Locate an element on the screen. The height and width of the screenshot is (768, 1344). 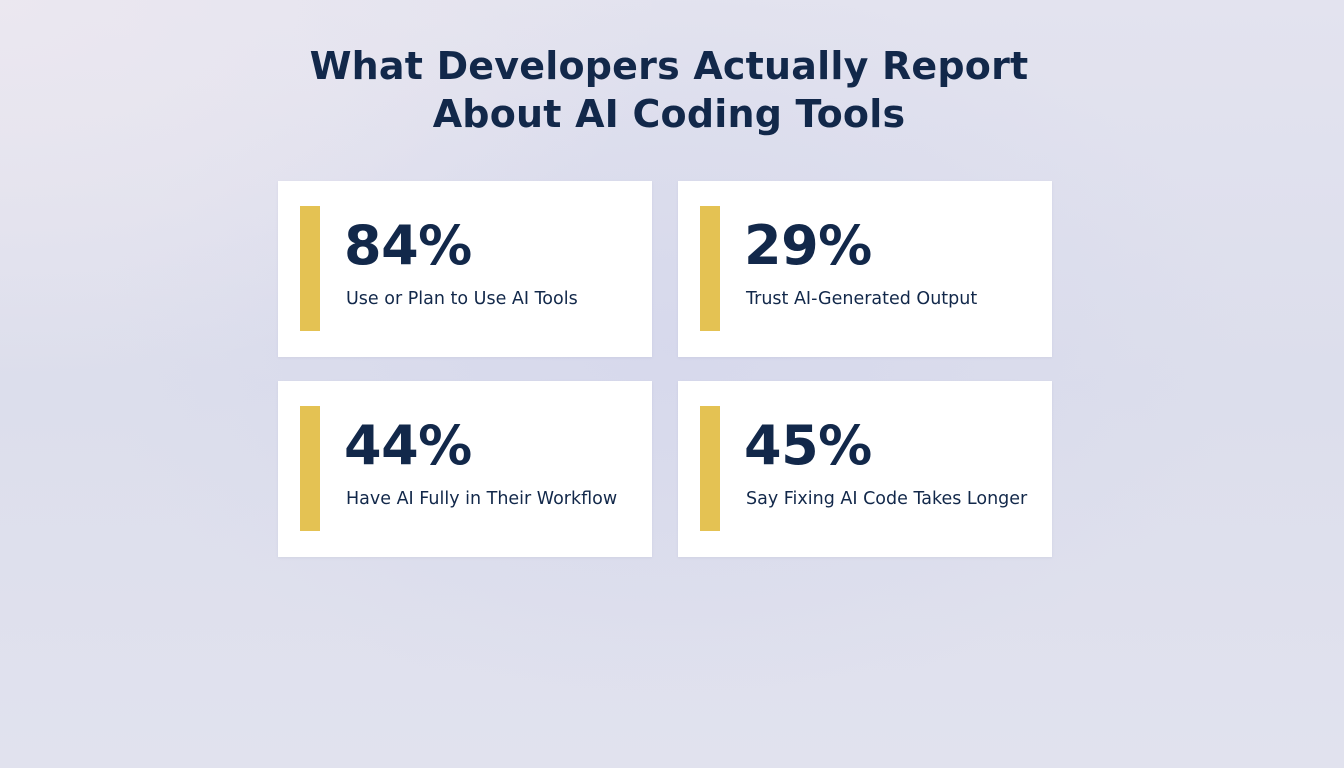
stat-value: 44% is located at coordinates (408, 445).